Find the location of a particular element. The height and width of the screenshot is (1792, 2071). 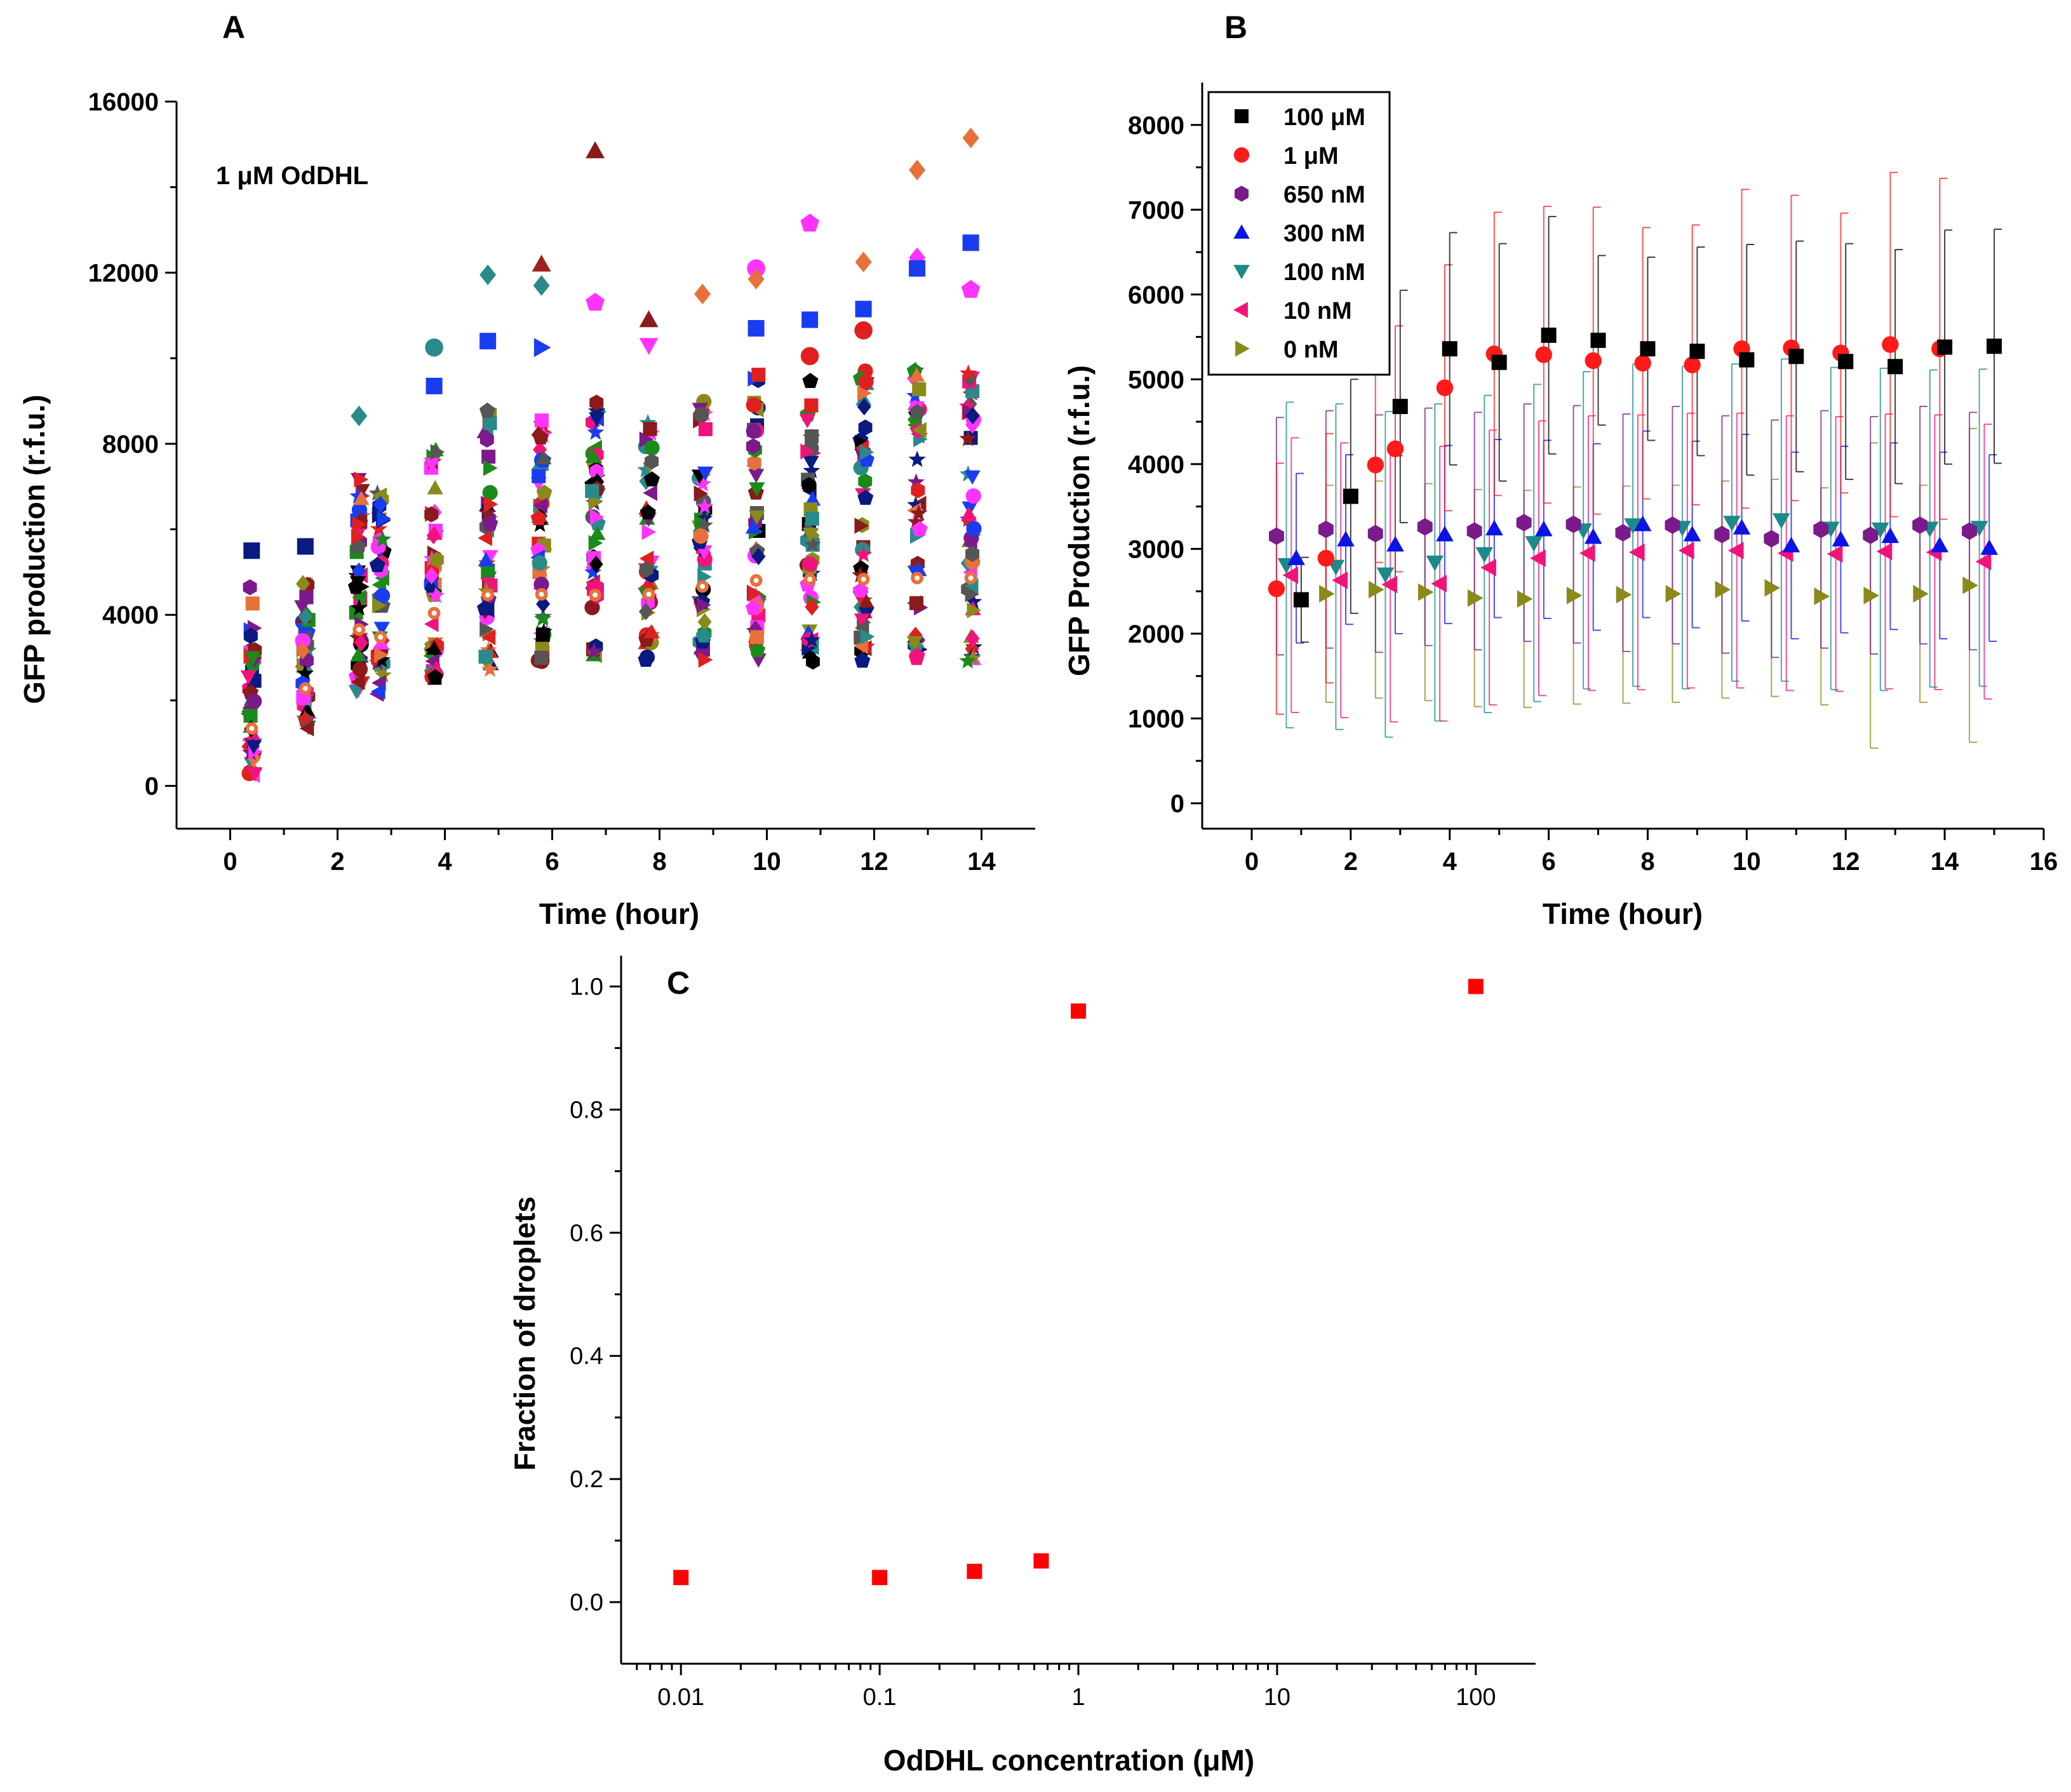

chart-c-ytick-label: 1.0 is located at coordinates (586, 986).